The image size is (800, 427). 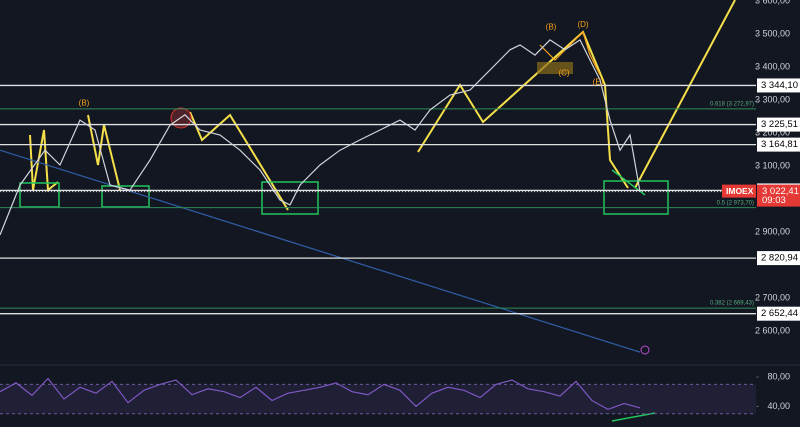 I want to click on fib-label: 0.5 (2 973,70), so click(x=735, y=203).